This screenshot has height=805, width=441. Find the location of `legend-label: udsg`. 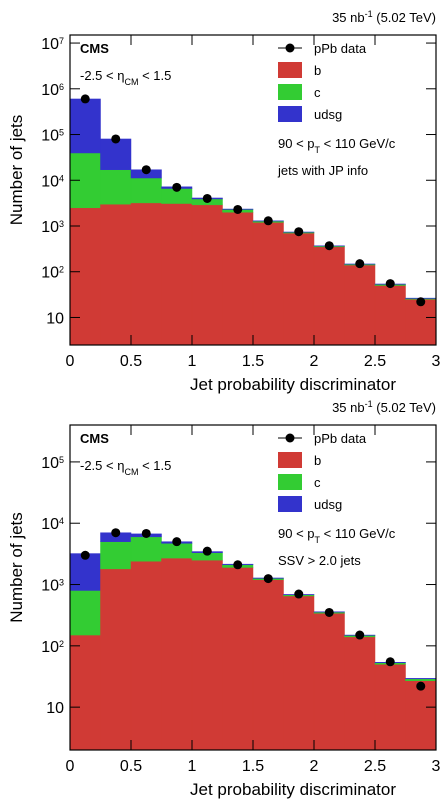

legend-label: udsg is located at coordinates (328, 114).